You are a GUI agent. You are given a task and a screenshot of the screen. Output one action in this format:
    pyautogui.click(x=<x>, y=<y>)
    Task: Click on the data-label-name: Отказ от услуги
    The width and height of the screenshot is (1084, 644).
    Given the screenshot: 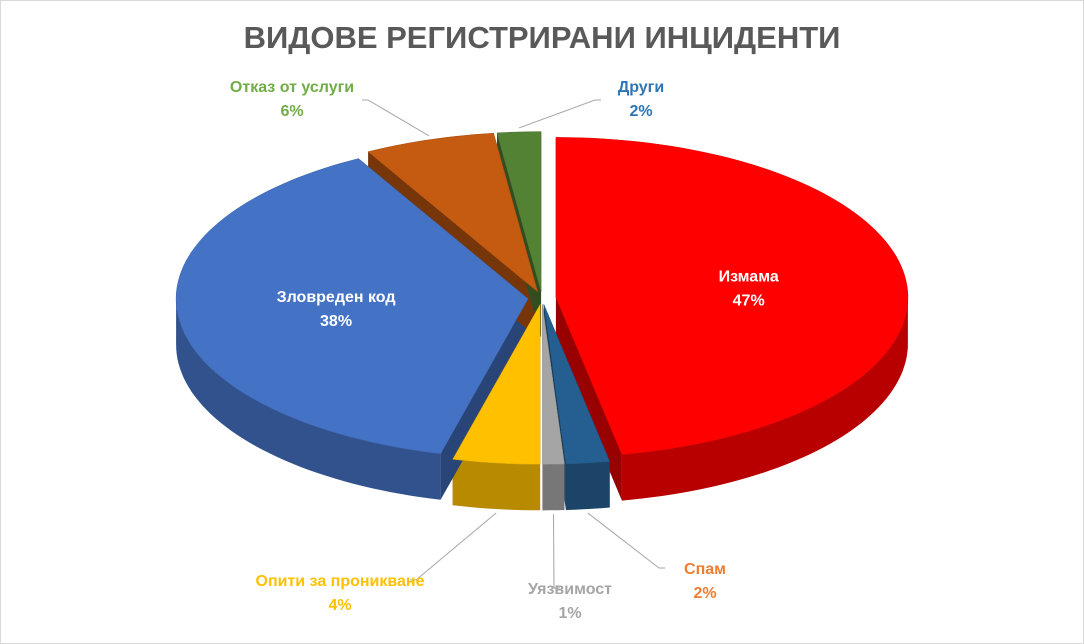 What is the action you would take?
    pyautogui.click(x=292, y=87)
    